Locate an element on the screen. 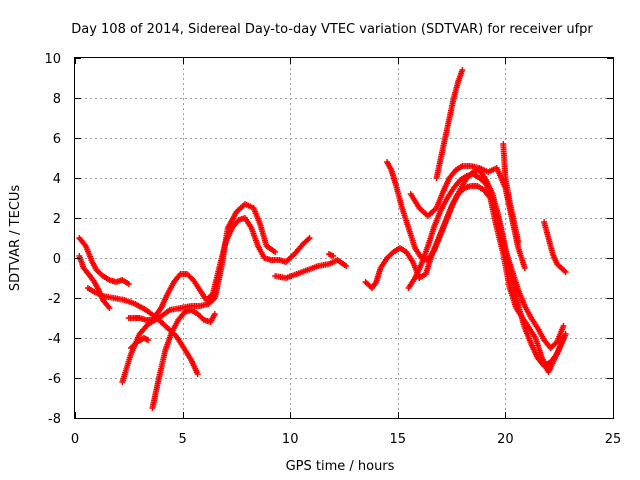 Image resolution: width=640 pixels, height=480 pixels. y-tick-label: -2 is located at coordinates (54, 299).